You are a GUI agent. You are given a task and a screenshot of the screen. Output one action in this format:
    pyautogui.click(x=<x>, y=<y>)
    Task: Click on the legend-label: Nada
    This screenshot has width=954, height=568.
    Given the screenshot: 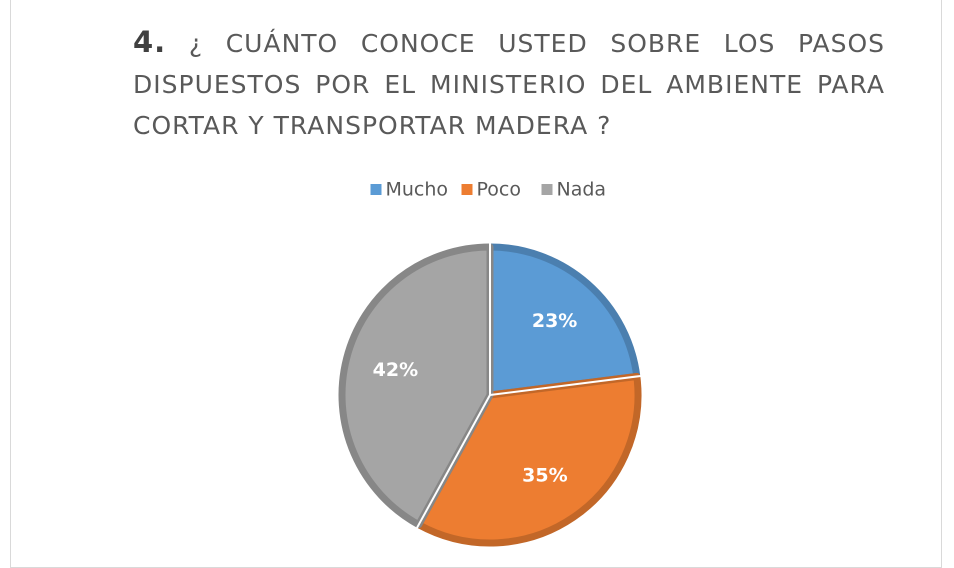 What is the action you would take?
    pyautogui.click(x=582, y=190)
    